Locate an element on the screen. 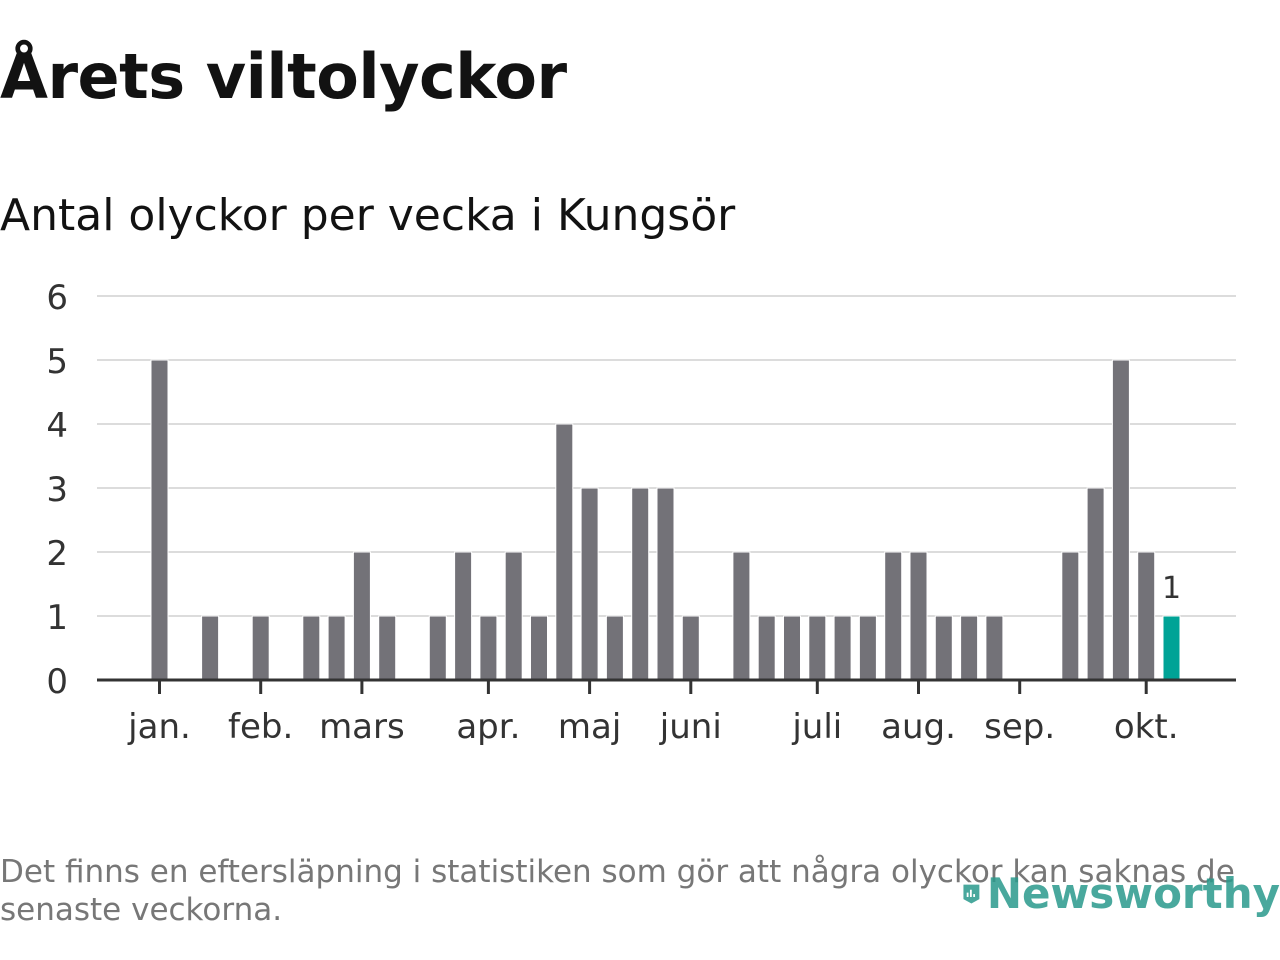 Image resolution: width=1280 pixels, height=960 pixels. data-label-highlight: 1 is located at coordinates (1171, 588).